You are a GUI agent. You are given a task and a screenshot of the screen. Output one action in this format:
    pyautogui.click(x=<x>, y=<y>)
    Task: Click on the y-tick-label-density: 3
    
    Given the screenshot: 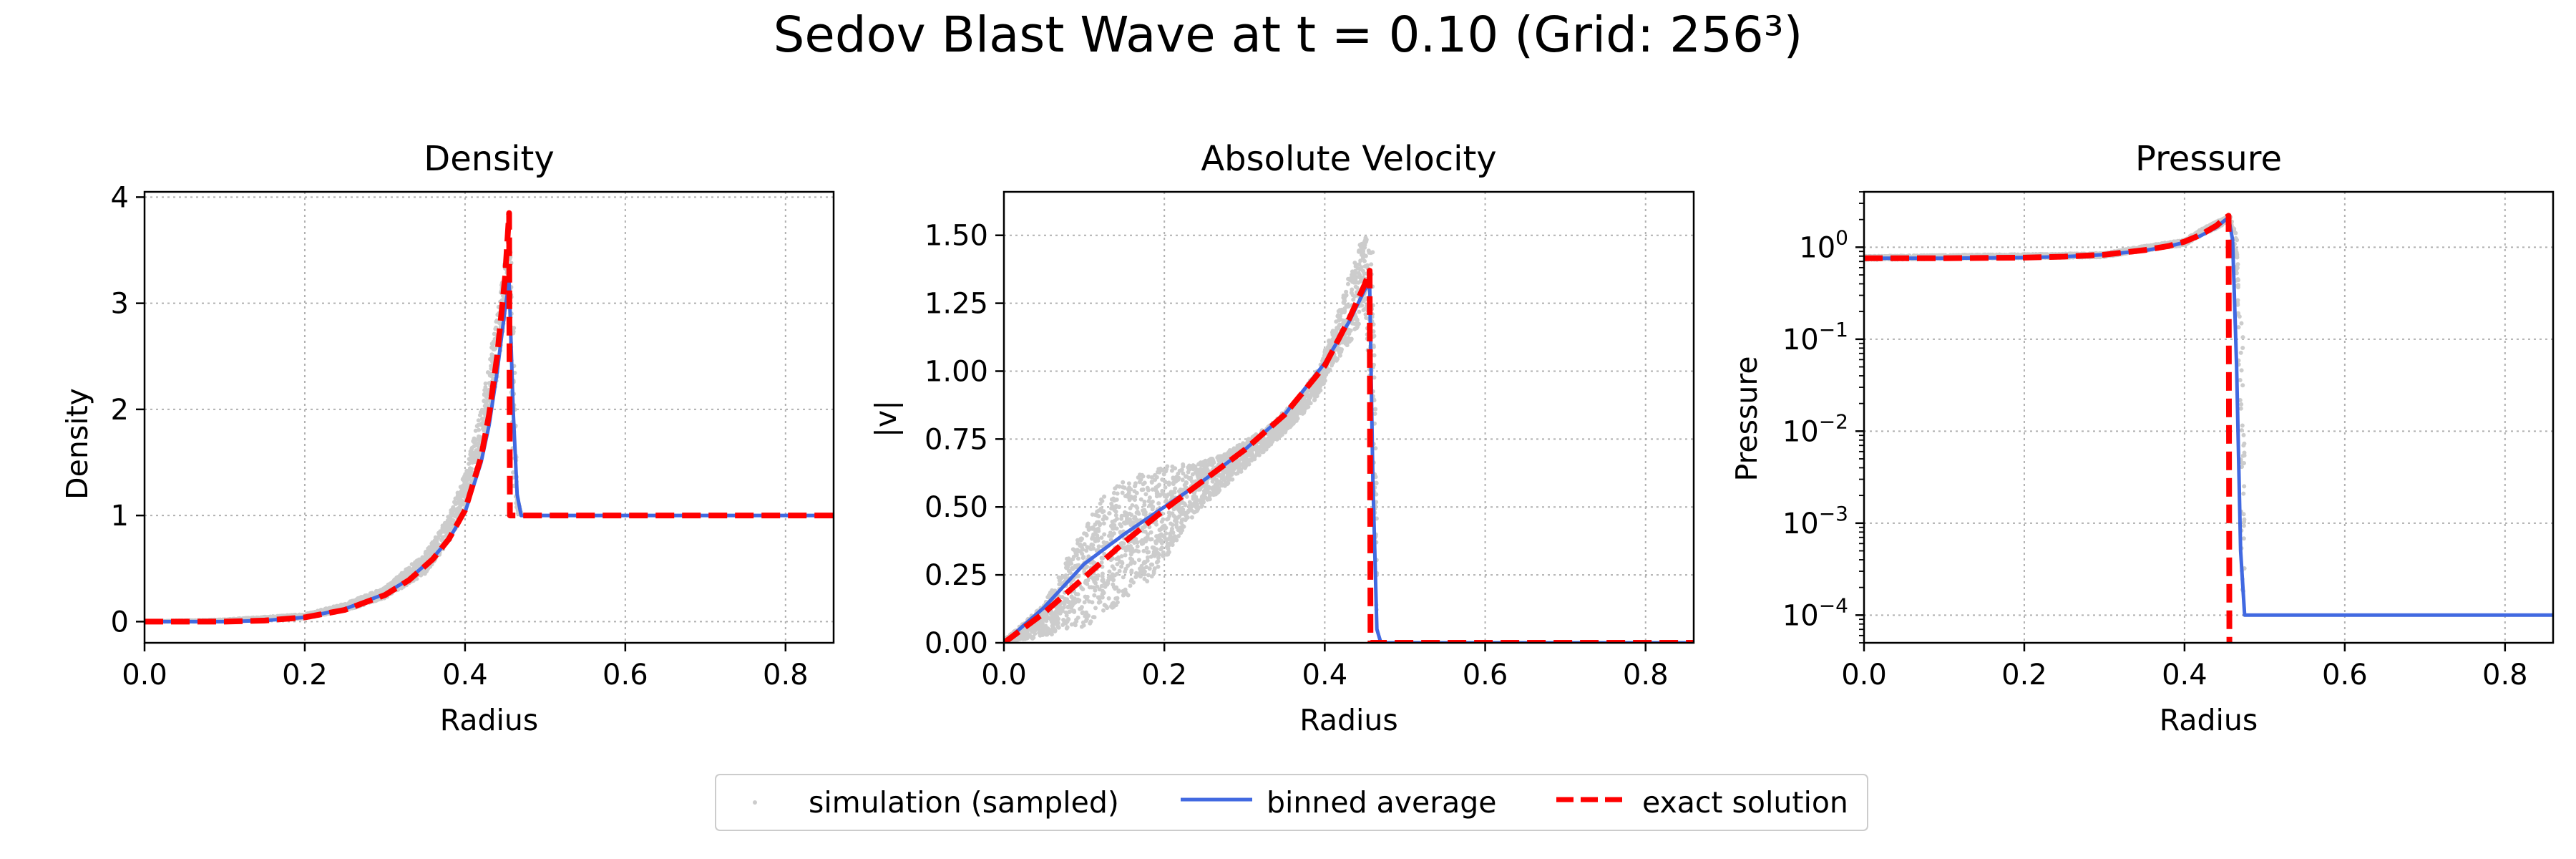 What is the action you would take?
    pyautogui.click(x=120, y=304)
    